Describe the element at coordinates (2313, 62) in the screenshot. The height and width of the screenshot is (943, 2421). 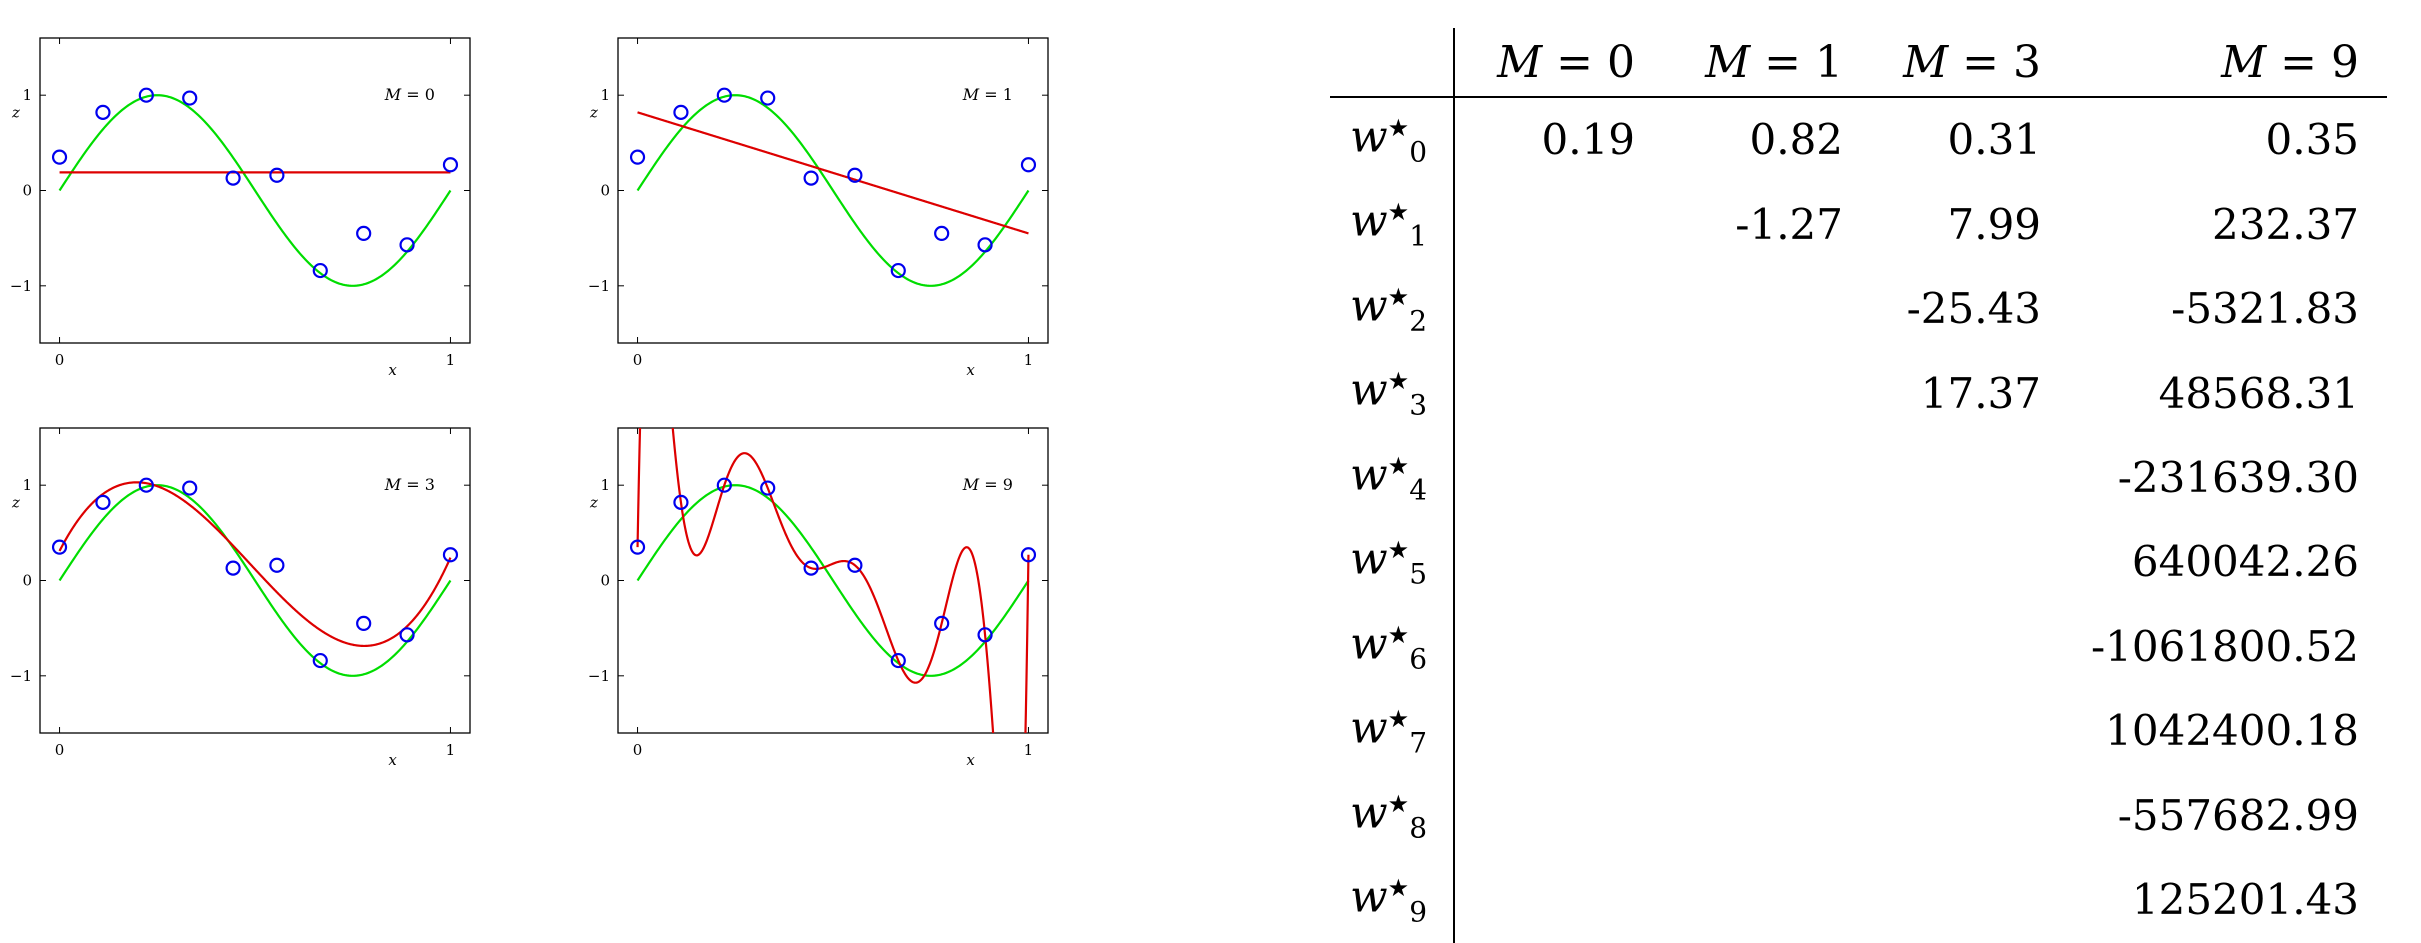
I see `m-value: = 9` at that location.